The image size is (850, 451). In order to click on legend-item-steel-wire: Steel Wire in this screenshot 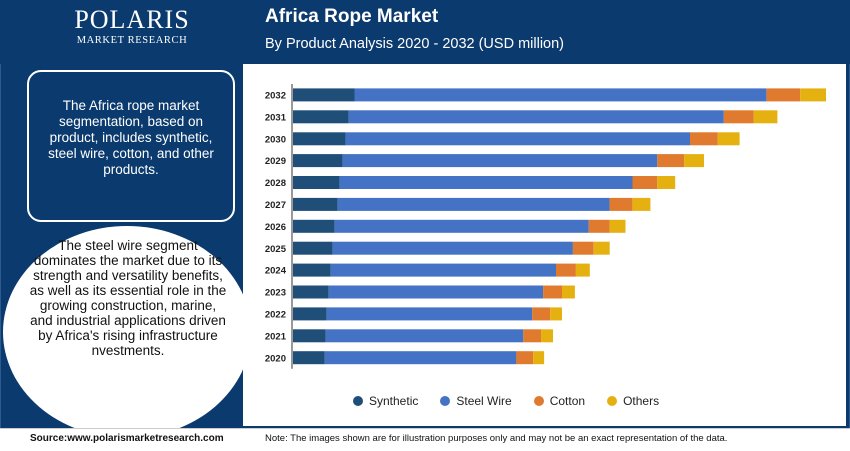, I will do `click(476, 401)`.